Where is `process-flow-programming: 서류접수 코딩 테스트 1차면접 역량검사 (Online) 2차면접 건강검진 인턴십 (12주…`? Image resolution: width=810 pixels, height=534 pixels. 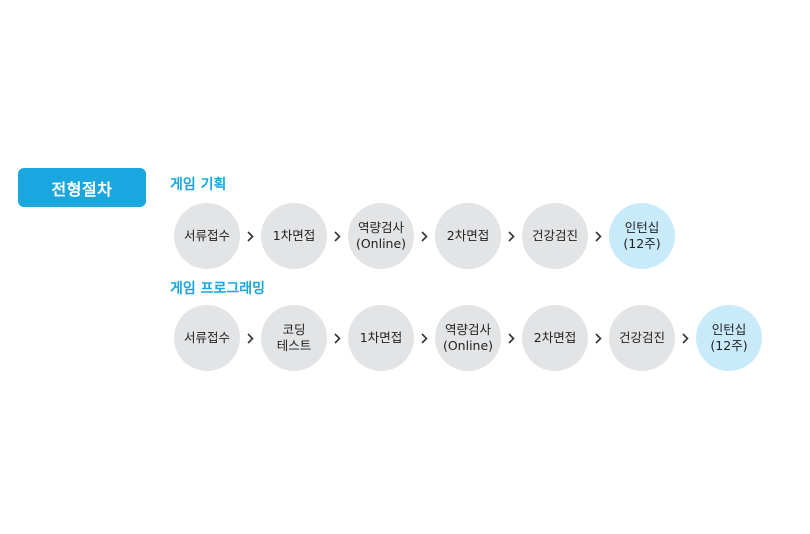 process-flow-programming: 서류접수 코딩 테스트 1차면접 역량검사 (Online) 2차면접 건강검진 인턴십 (12주… is located at coordinates (468, 338).